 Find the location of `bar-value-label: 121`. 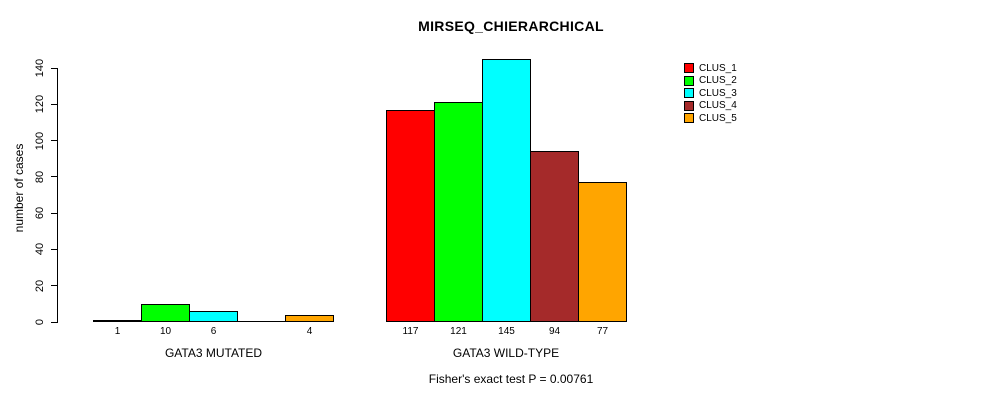

bar-value-label: 121 is located at coordinates (458, 331).